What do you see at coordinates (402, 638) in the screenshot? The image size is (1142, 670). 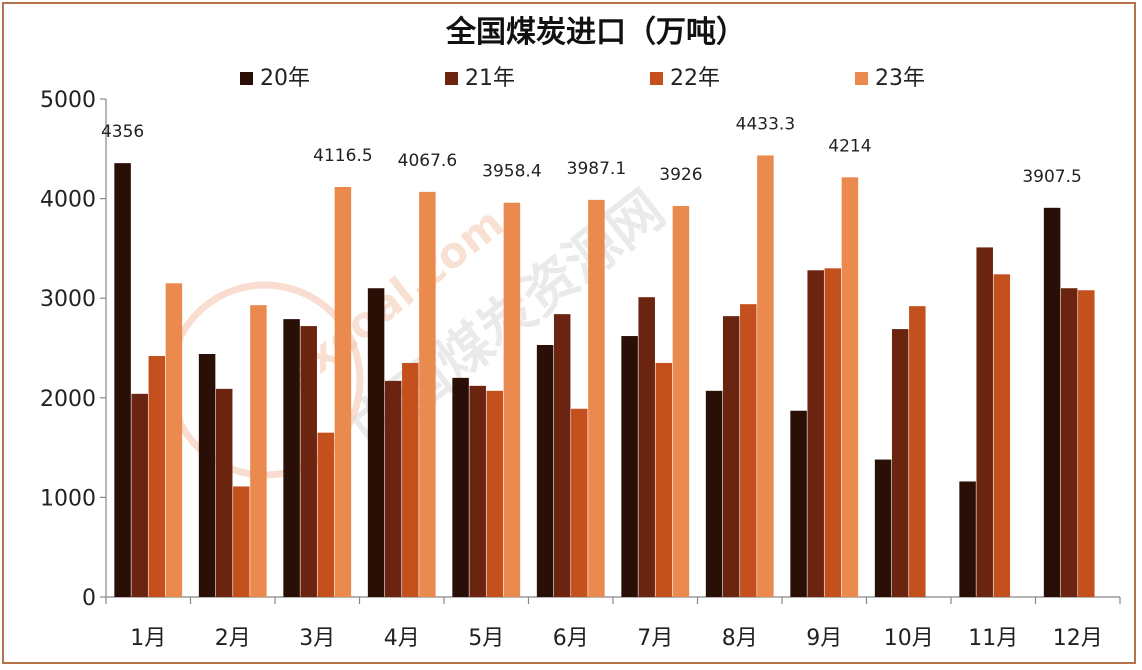 I see `x-tick-label: 4月` at bounding box center [402, 638].